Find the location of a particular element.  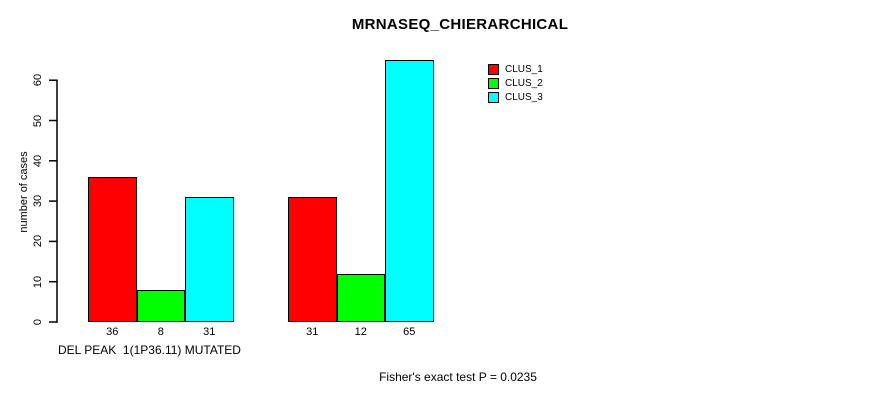

bar-value-label: 8 is located at coordinates (160, 332).